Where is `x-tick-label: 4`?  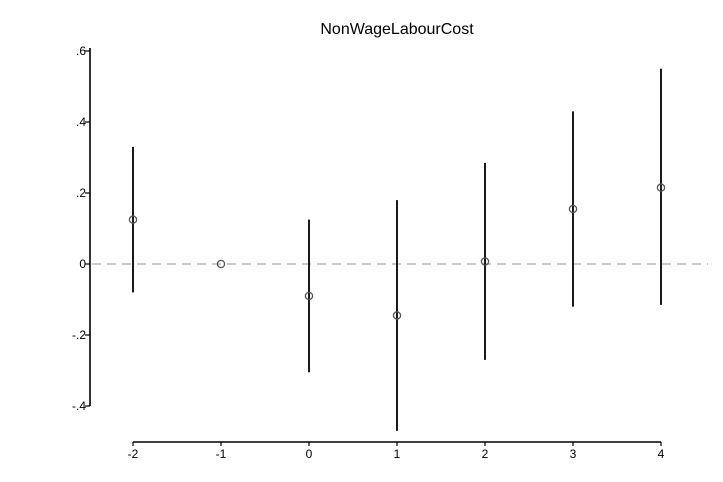 x-tick-label: 4 is located at coordinates (661, 454).